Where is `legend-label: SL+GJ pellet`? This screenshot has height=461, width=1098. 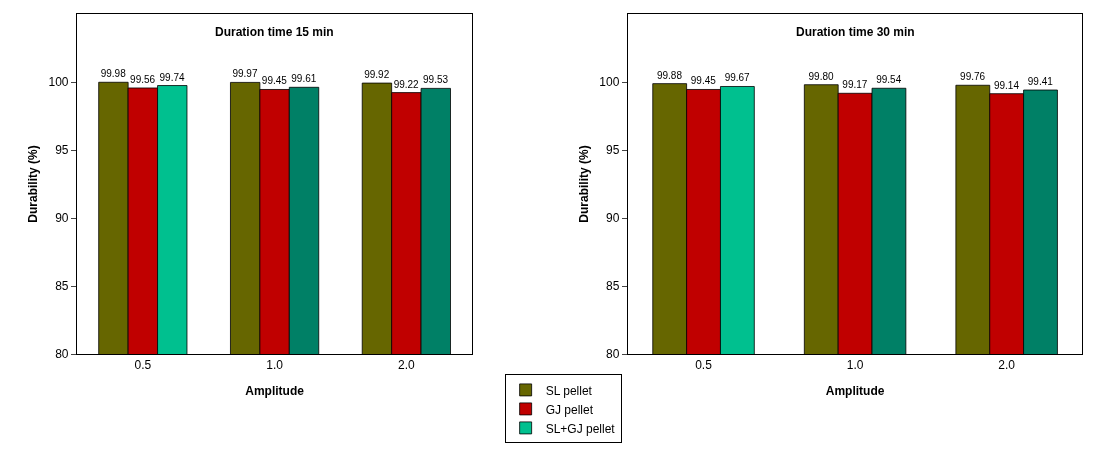 legend-label: SL+GJ pellet is located at coordinates (580, 428).